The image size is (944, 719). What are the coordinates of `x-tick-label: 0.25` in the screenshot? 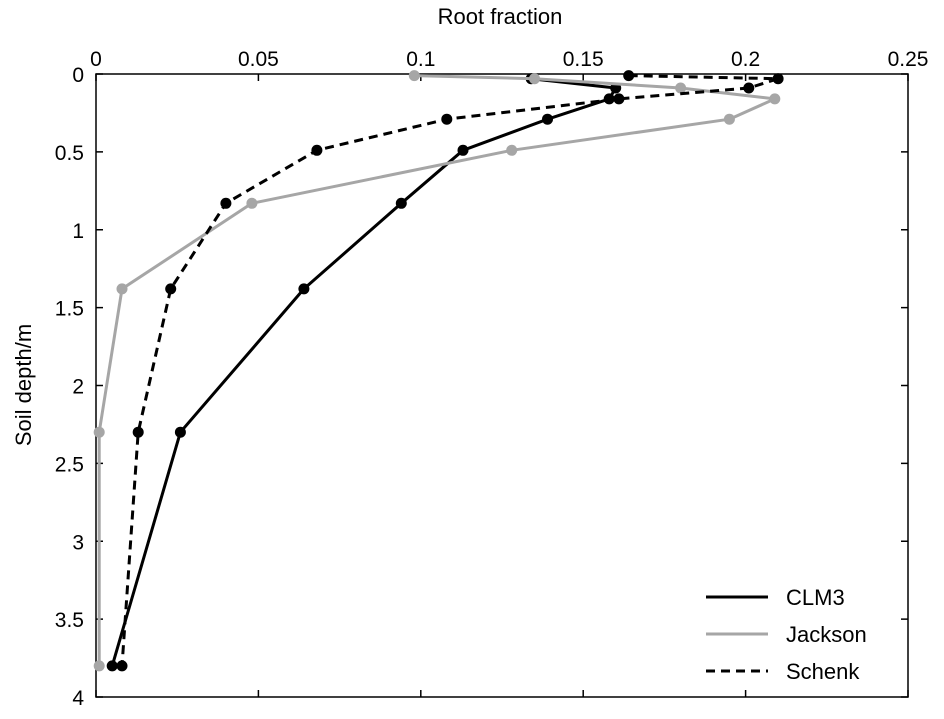 It's located at (908, 59).